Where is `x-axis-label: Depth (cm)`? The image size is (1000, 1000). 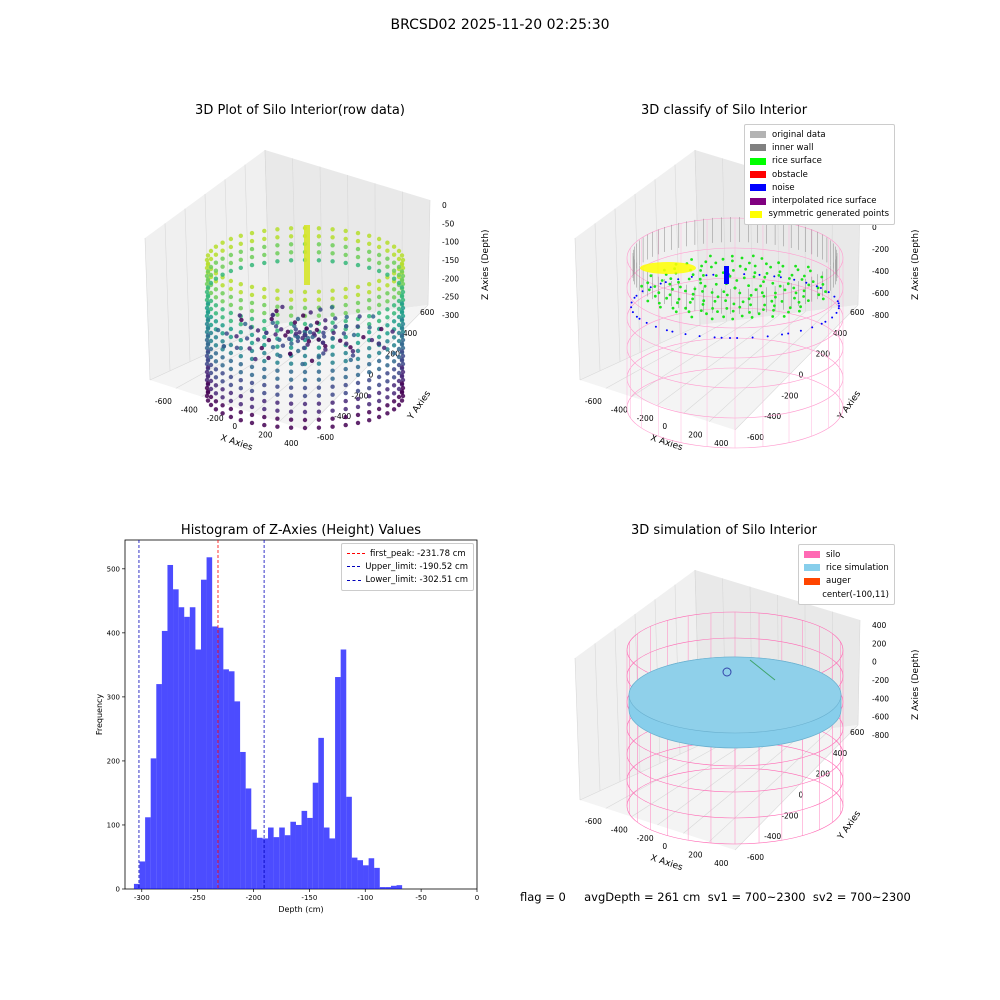
x-axis-label: Depth (cm) is located at coordinates (300, 909).